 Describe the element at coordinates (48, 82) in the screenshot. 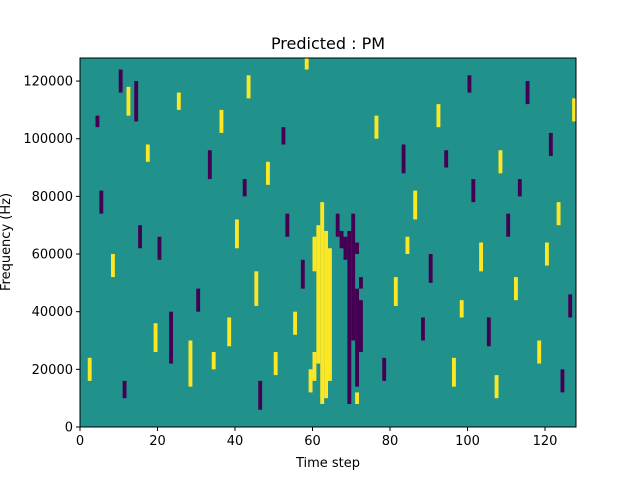

I see `y-tick-label: 120000` at that location.